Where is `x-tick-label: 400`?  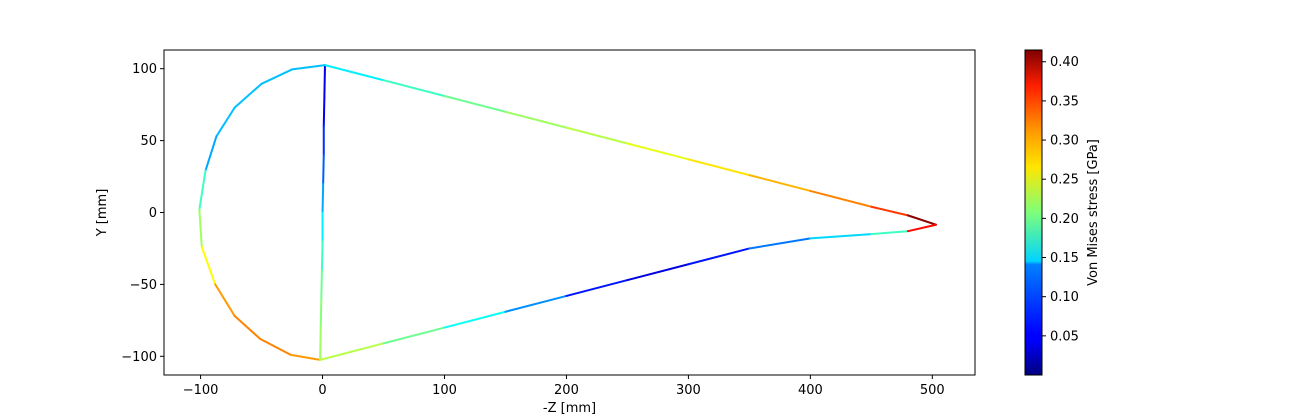 x-tick-label: 400 is located at coordinates (810, 390).